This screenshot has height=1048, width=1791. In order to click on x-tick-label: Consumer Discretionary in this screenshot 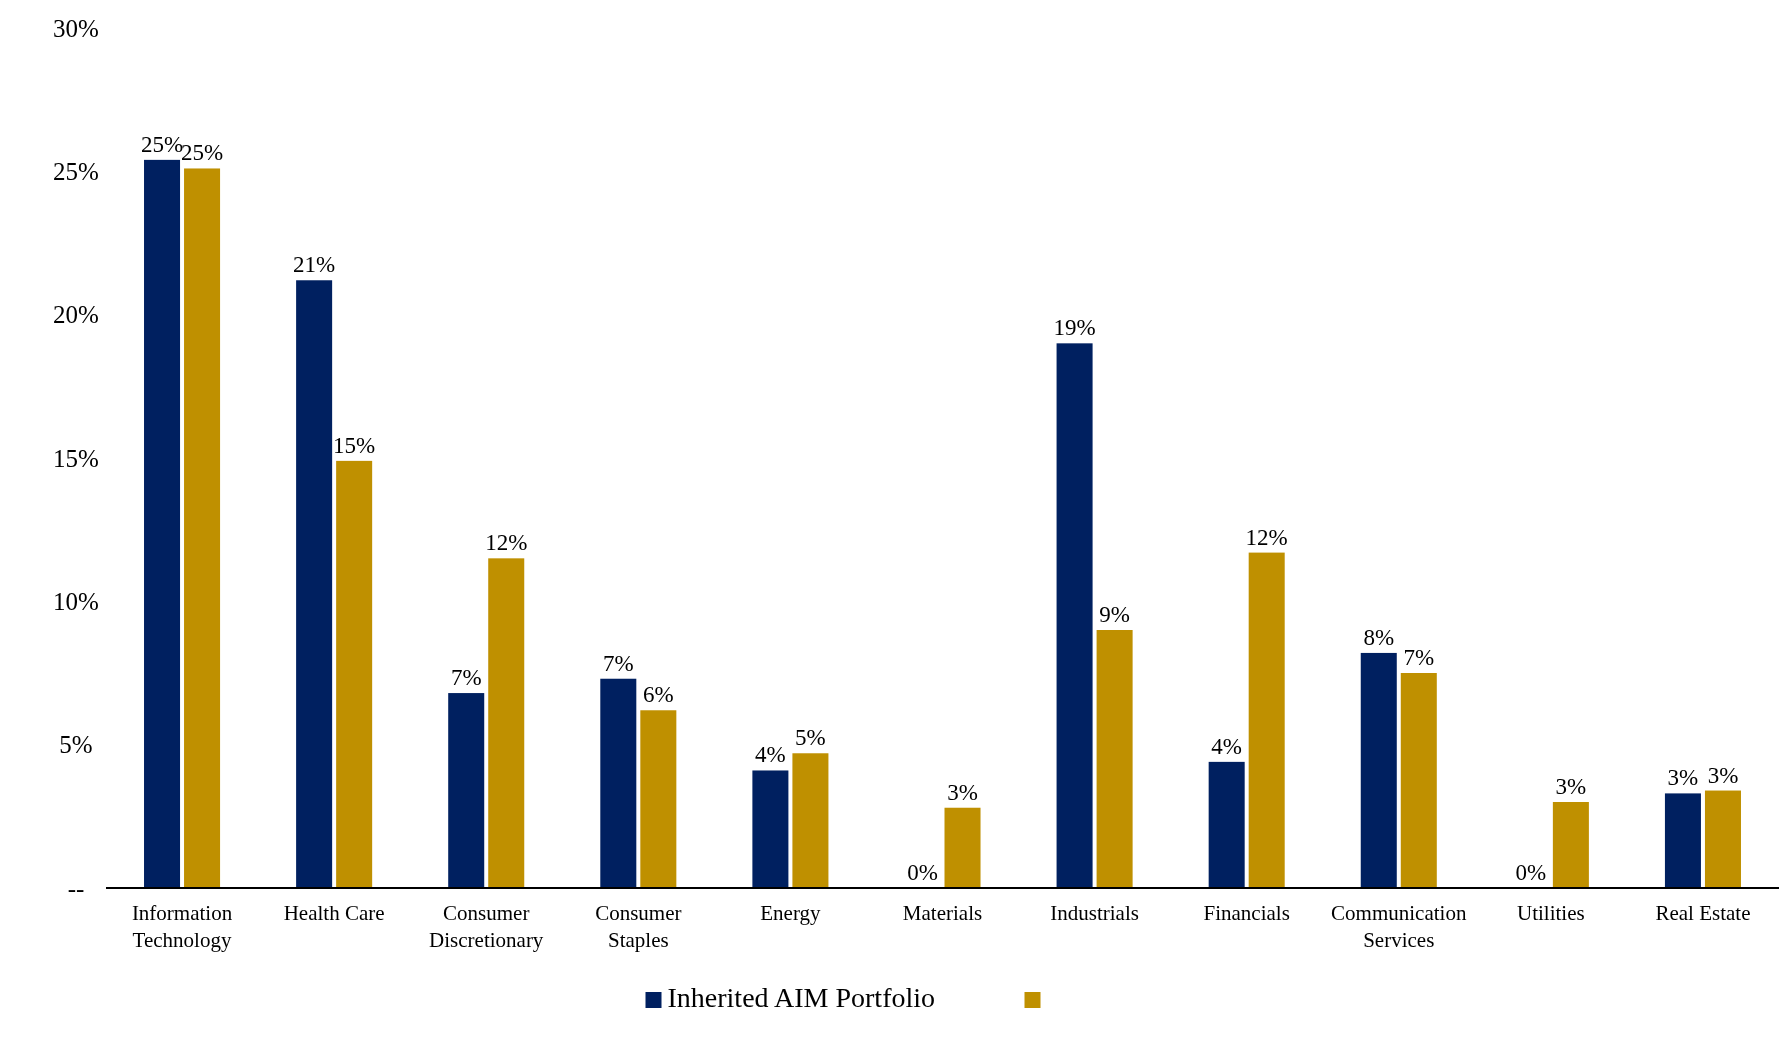, I will do `click(486, 926)`.